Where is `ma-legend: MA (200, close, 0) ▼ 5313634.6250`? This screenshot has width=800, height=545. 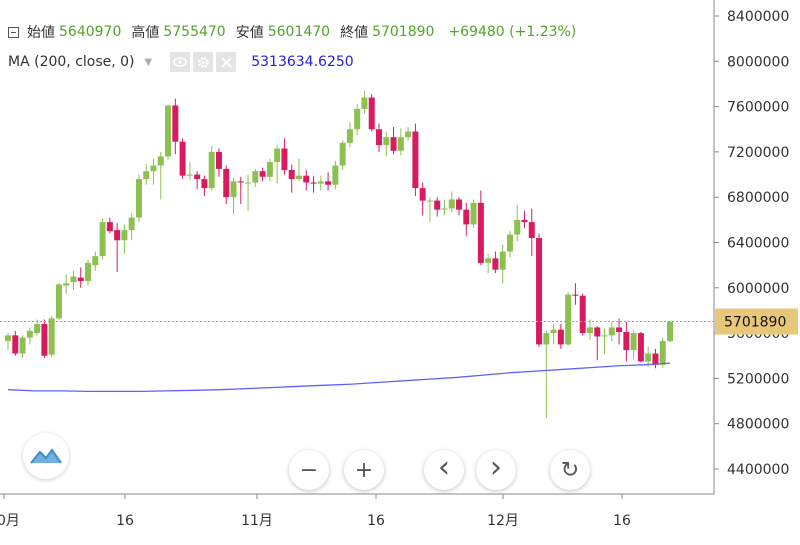
ma-legend: MA (200, close, 0) ▼ 5313634.6250 is located at coordinates (181, 62).